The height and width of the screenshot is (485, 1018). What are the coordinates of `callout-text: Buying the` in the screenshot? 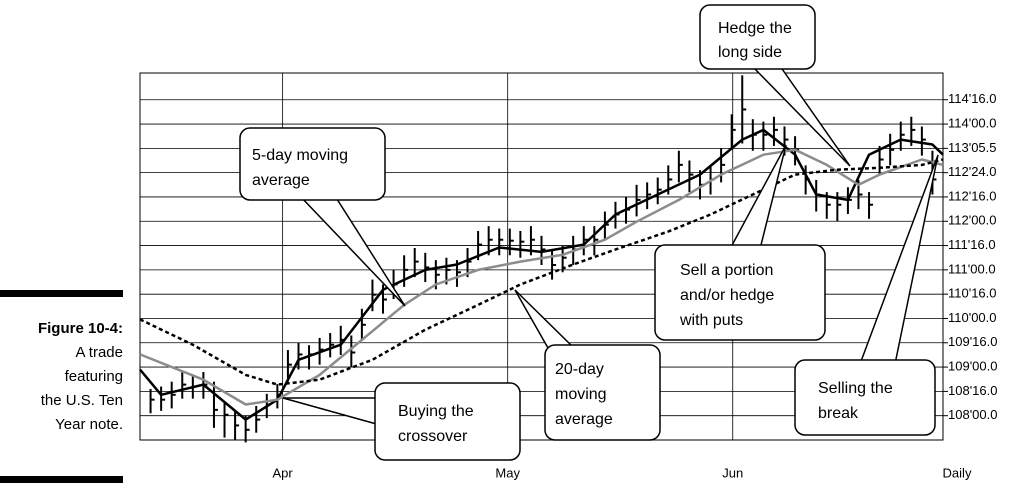 It's located at (436, 411).